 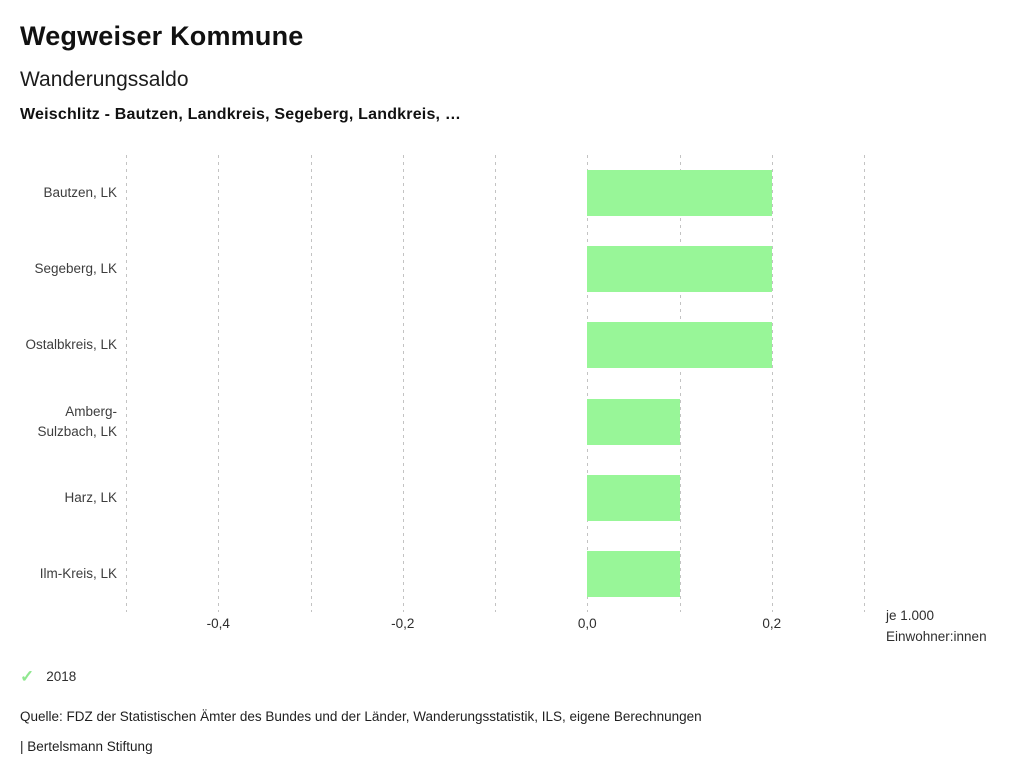 I want to click on chart-title: Wanderungssaldo, so click(x=104, y=79).